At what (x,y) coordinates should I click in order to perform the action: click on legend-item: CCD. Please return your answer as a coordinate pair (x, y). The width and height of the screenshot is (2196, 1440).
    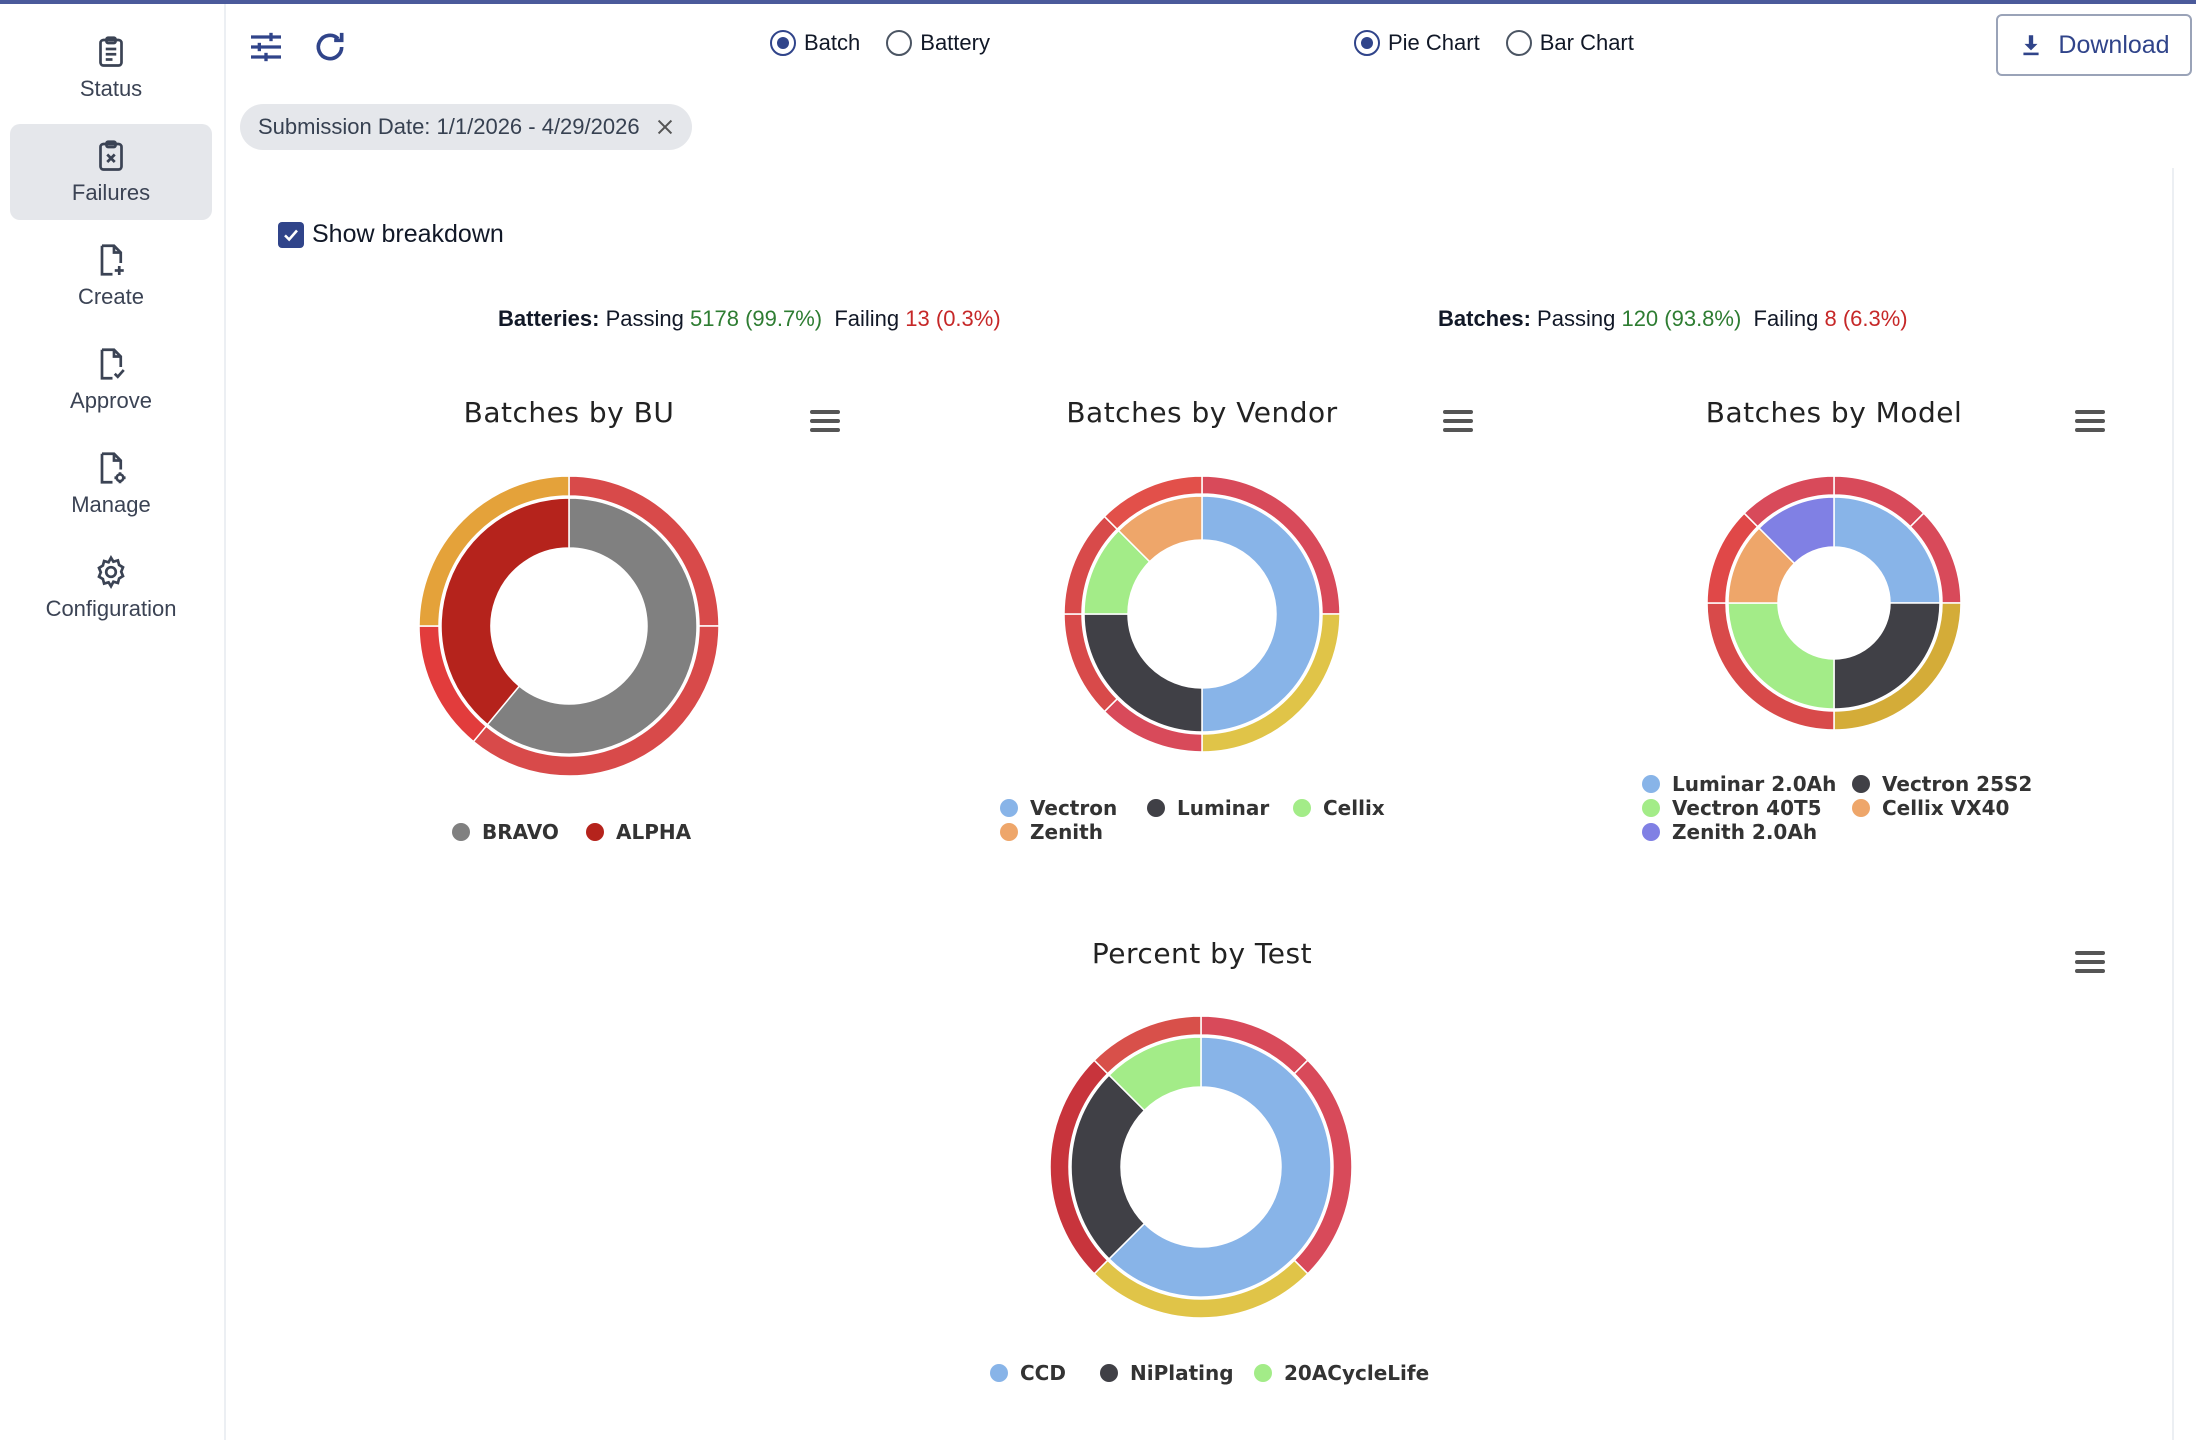
    Looking at the image, I should click on (1028, 1373).